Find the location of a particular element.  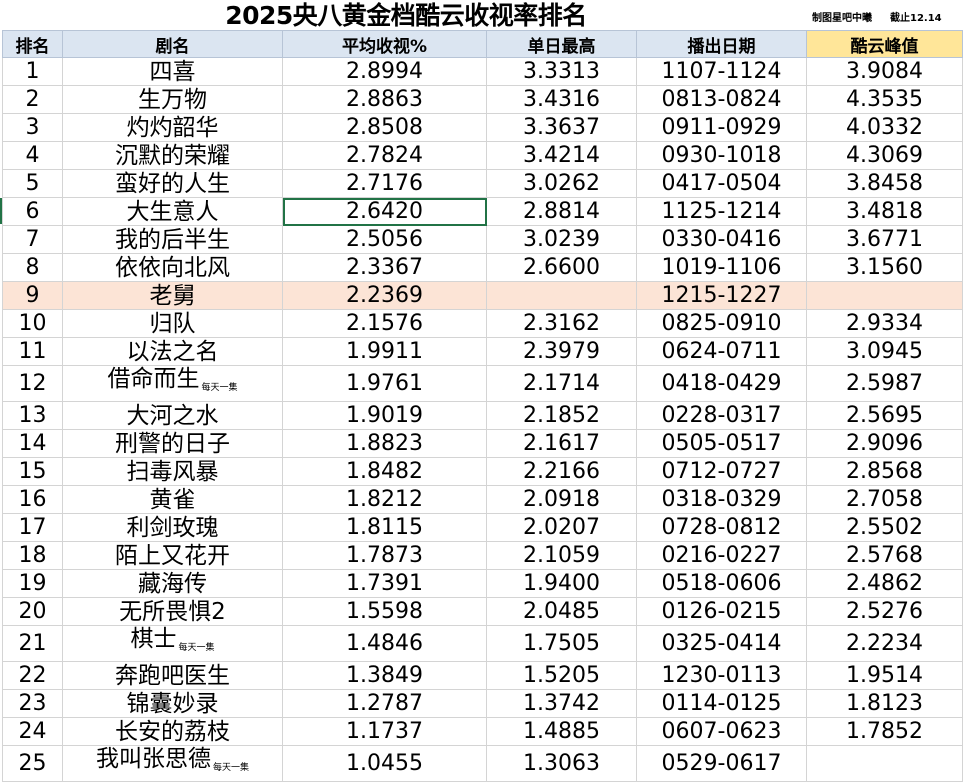

cell-max: 2.1059 is located at coordinates (561, 555).